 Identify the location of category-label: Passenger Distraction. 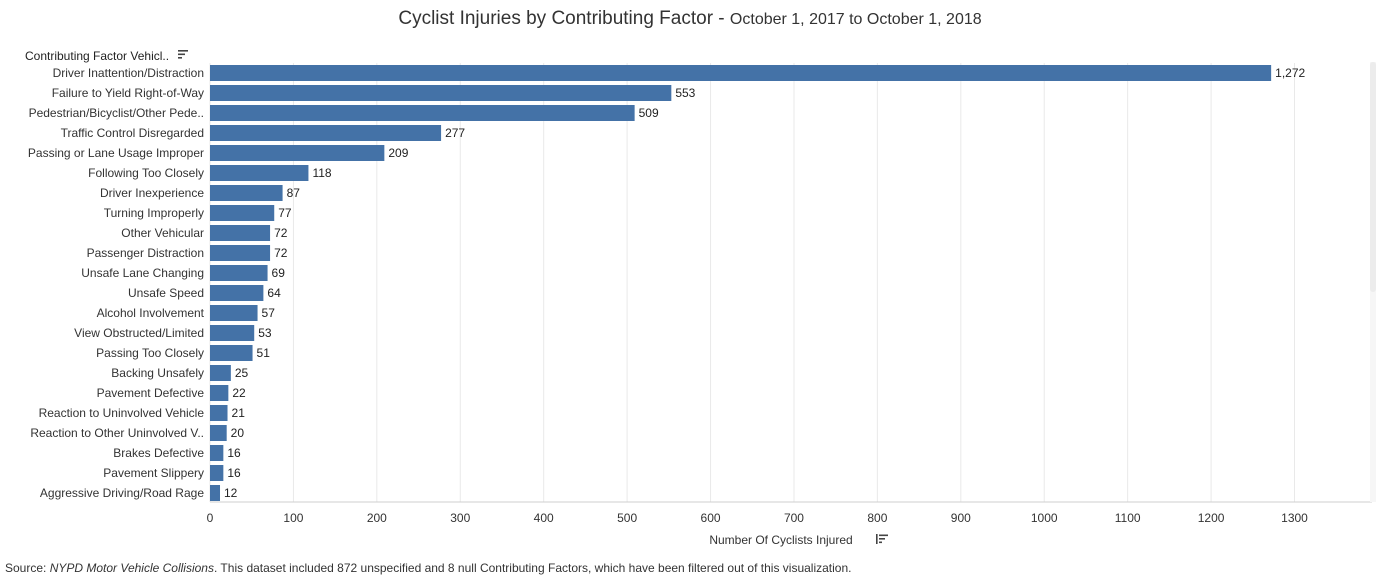
(145, 253).